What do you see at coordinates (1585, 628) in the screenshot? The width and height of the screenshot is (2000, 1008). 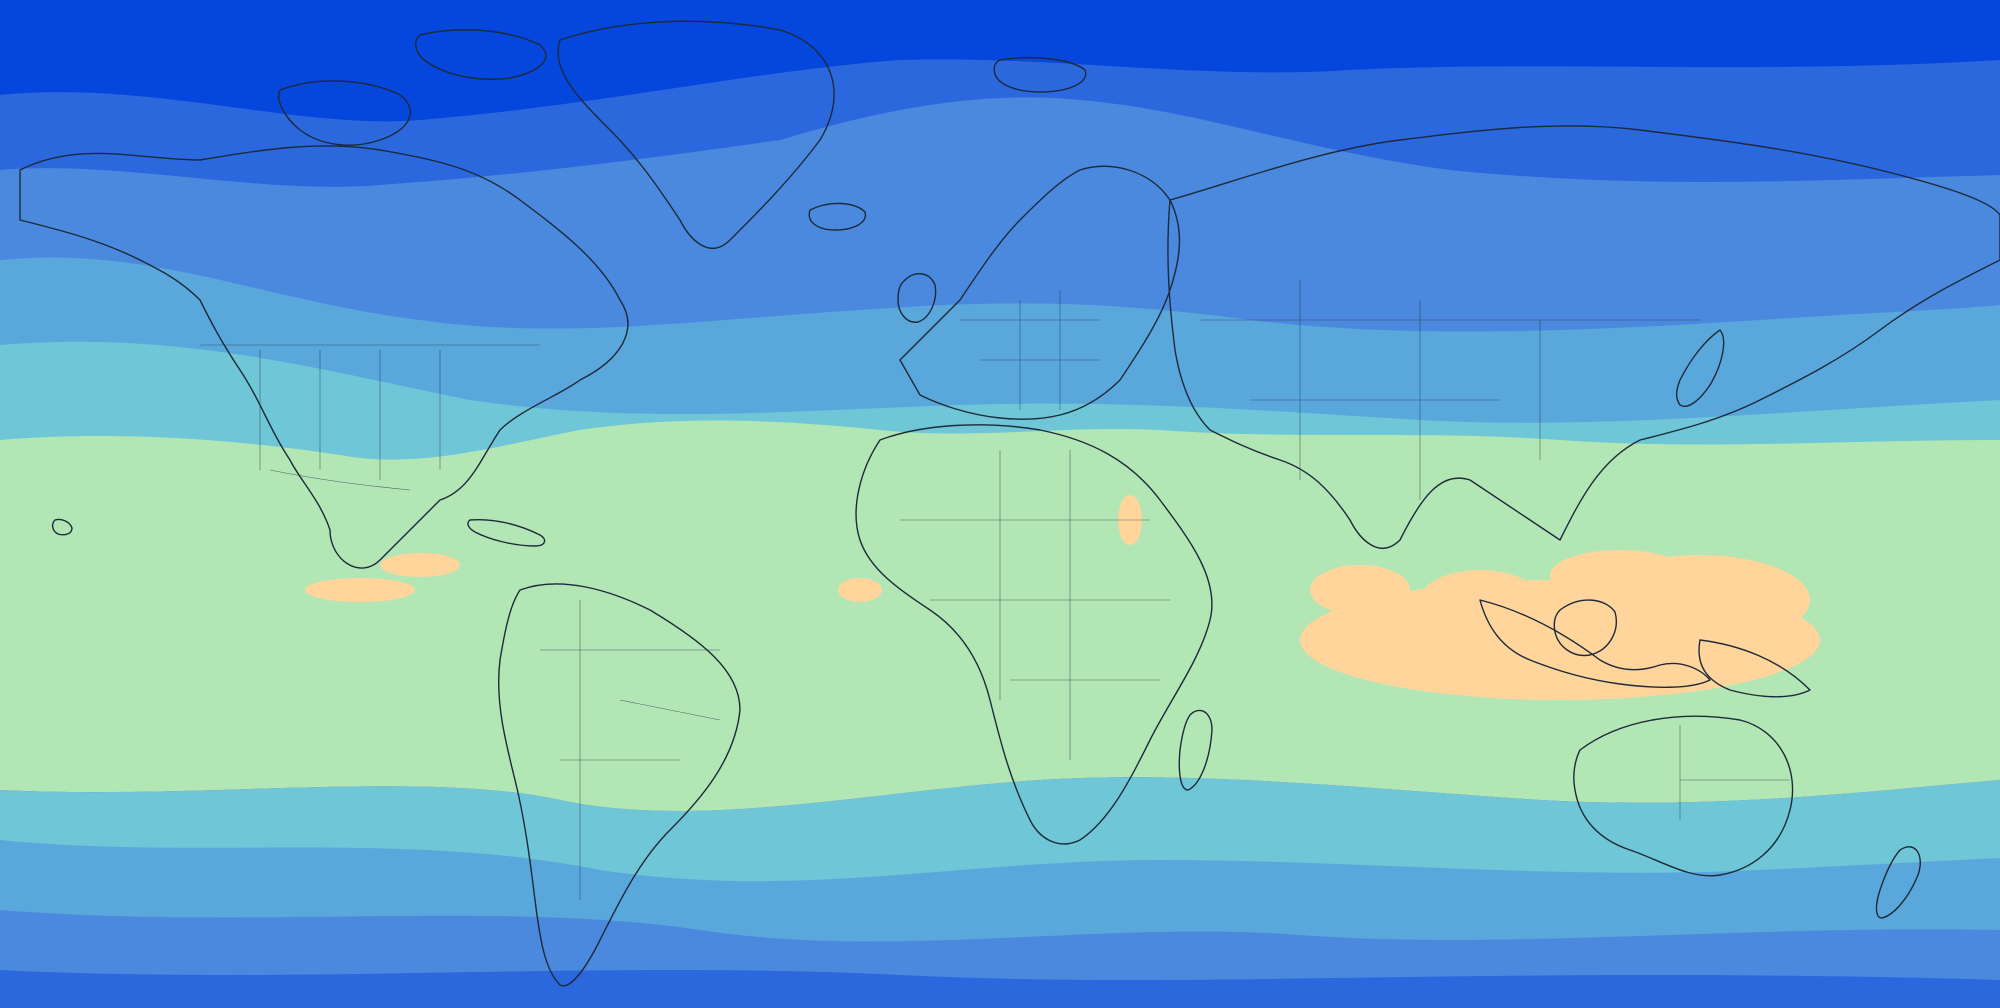 I see `coastline-borneo` at bounding box center [1585, 628].